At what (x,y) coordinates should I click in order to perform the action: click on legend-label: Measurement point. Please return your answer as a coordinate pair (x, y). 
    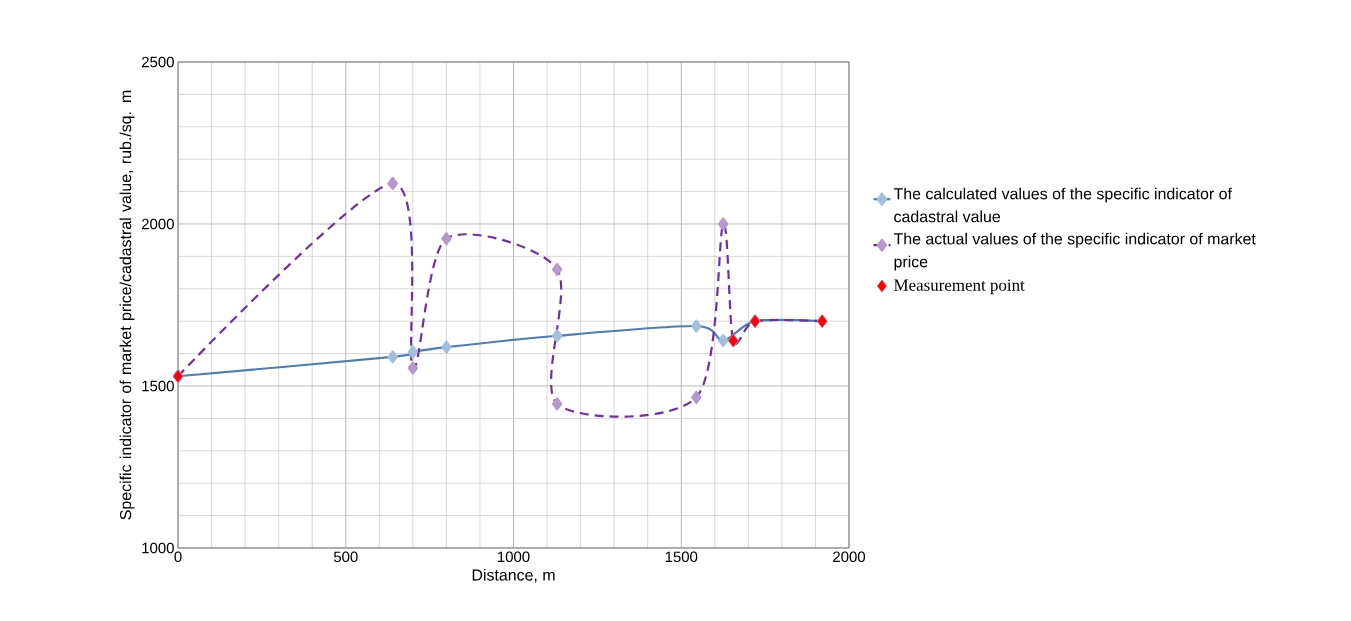
    Looking at the image, I should click on (959, 287).